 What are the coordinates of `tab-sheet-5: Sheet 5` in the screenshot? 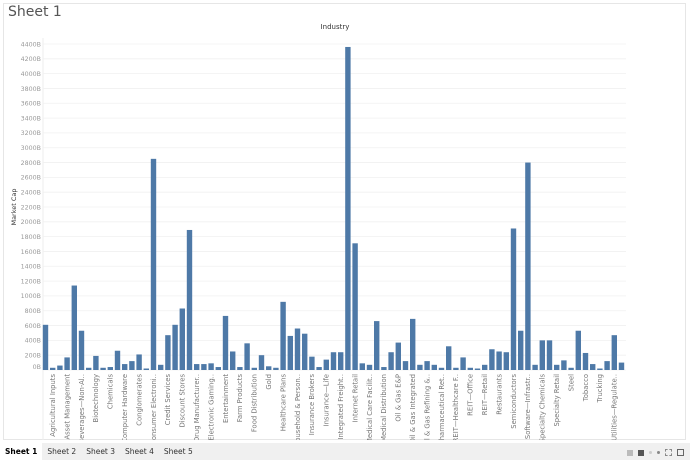 It's located at (178, 451).